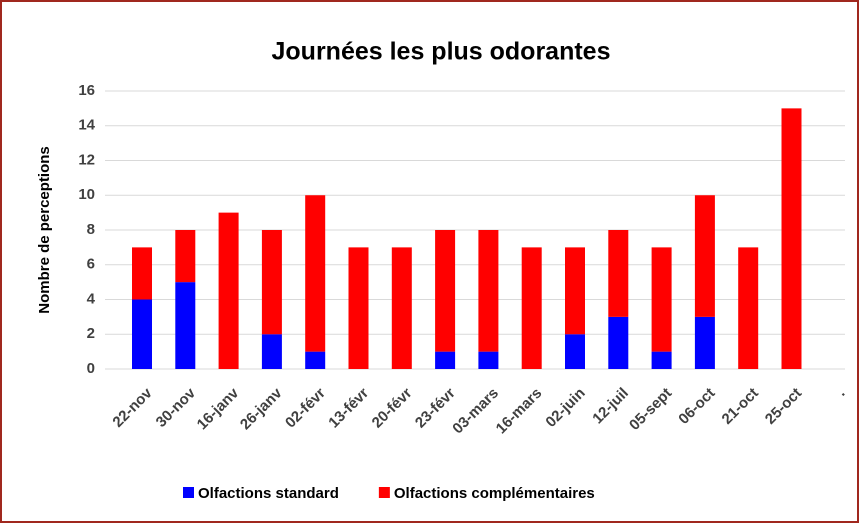  I want to click on y-tick-label: 8, so click(91, 229).